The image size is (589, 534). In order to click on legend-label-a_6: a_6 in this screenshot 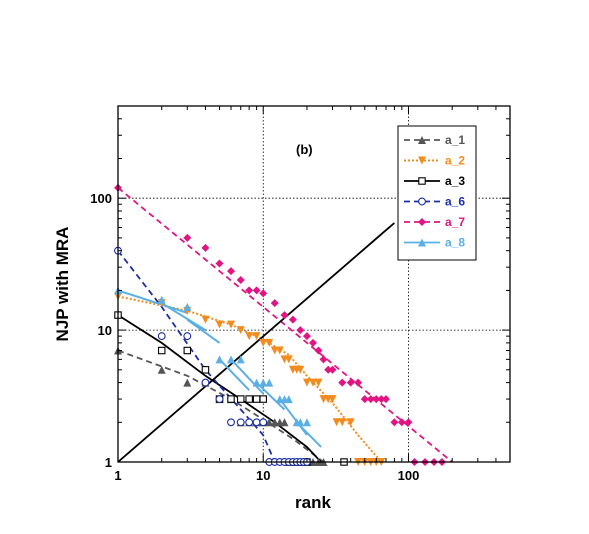, I will do `click(455, 202)`.